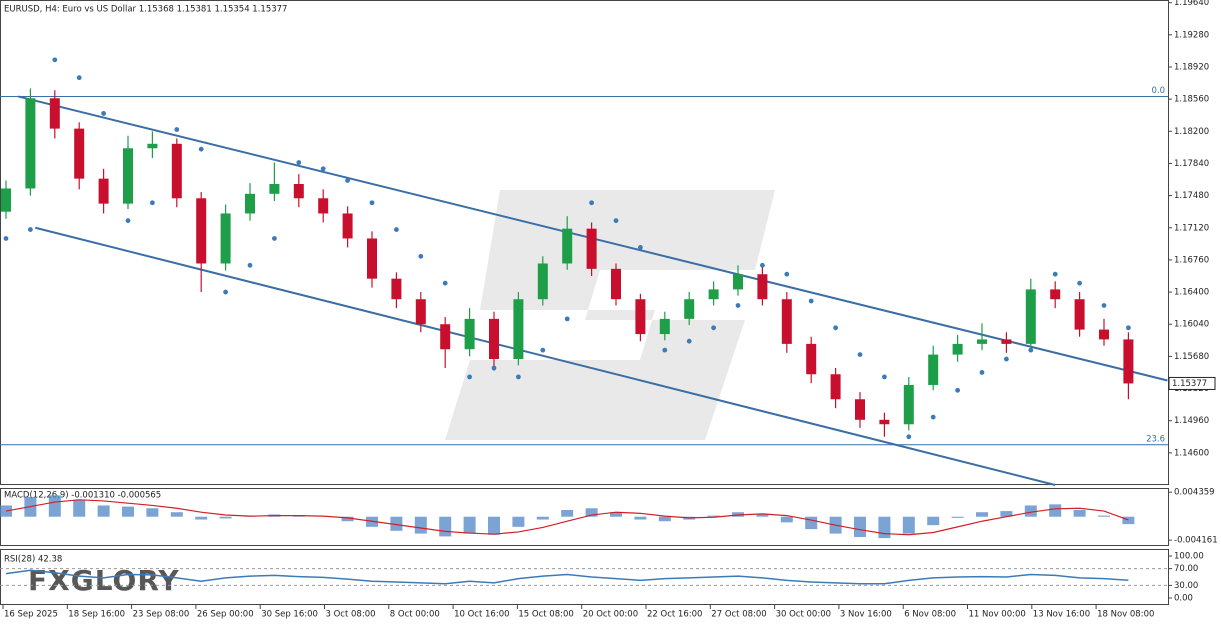  Describe the element at coordinates (1186, 586) in the screenshot. I see `rsi-tick-label: 30.00` at that location.